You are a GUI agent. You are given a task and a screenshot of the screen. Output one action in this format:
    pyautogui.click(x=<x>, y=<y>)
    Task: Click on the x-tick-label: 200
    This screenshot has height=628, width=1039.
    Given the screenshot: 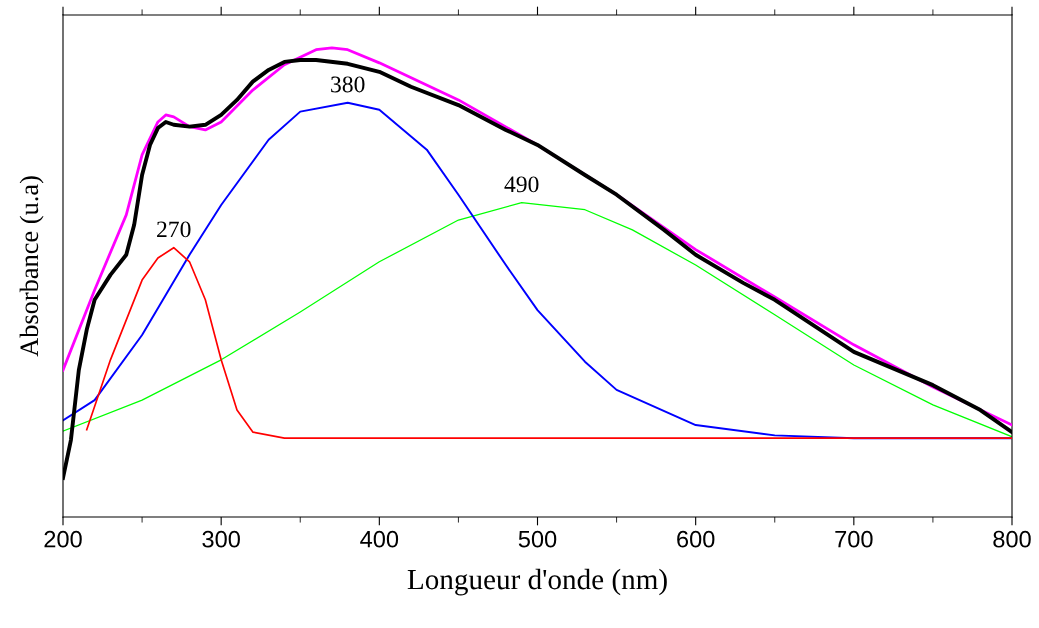 What is the action you would take?
    pyautogui.click(x=63, y=539)
    